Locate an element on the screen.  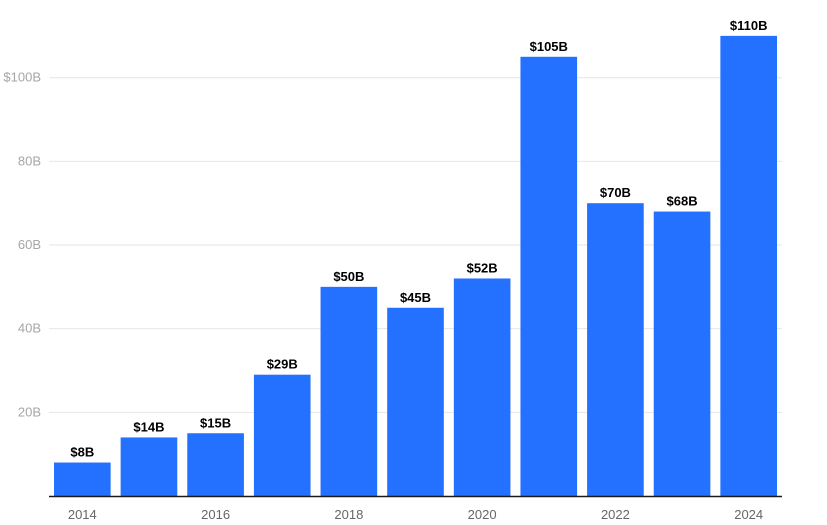
x-tick-label-2020: 2020 is located at coordinates (482, 514).